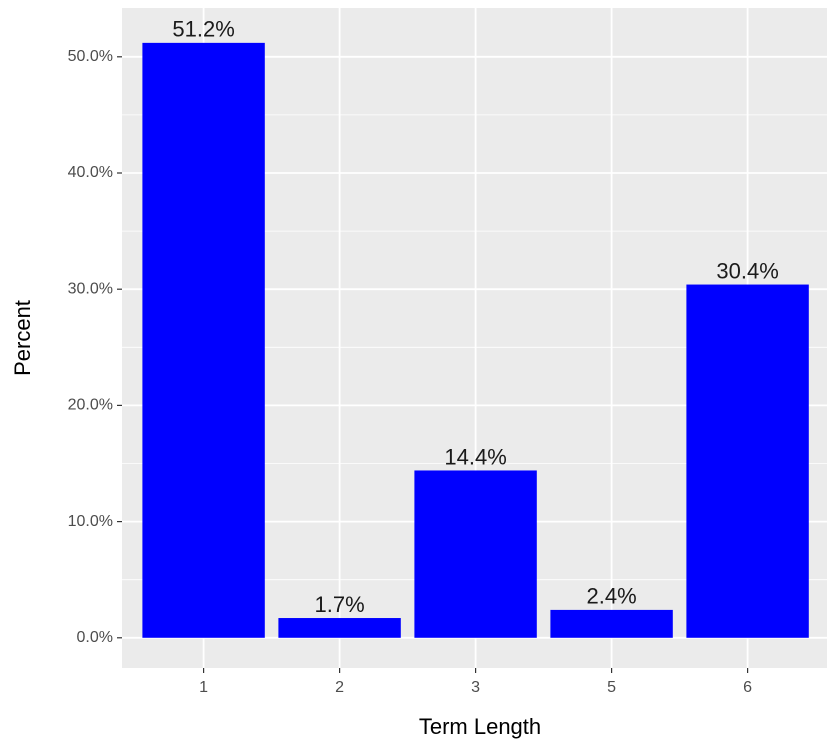  What do you see at coordinates (203, 687) in the screenshot?
I see `x-tick-label: 1` at bounding box center [203, 687].